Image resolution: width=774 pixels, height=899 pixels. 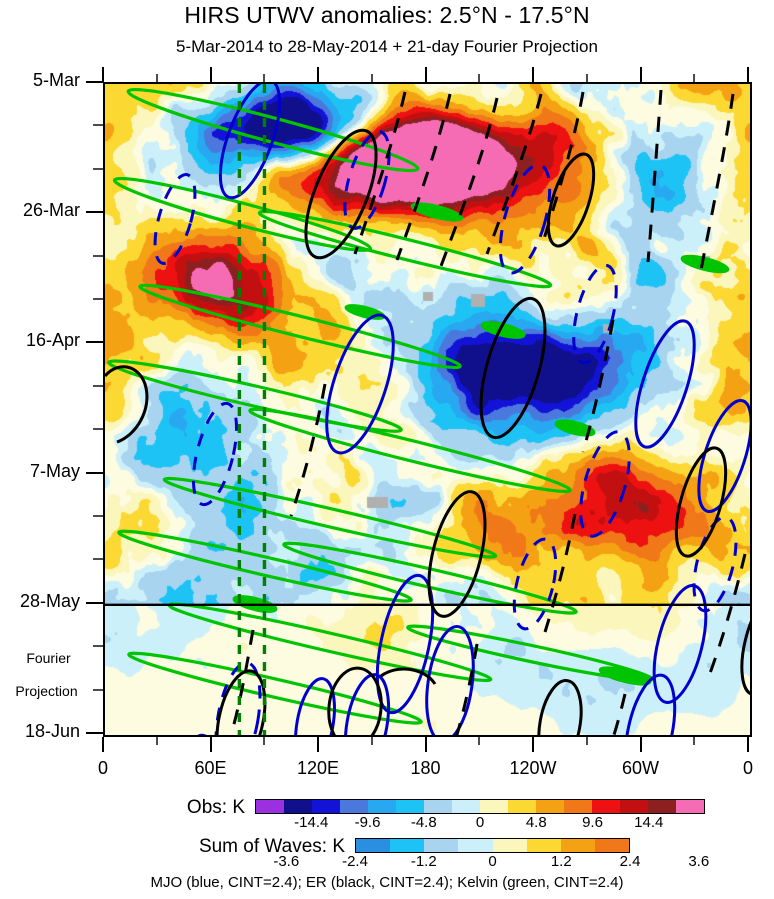 I want to click on colorbar-sum-of-waves: -3.6 -2.4 -1.2 0 1.2 2.4 3.6, so click(x=491, y=854).